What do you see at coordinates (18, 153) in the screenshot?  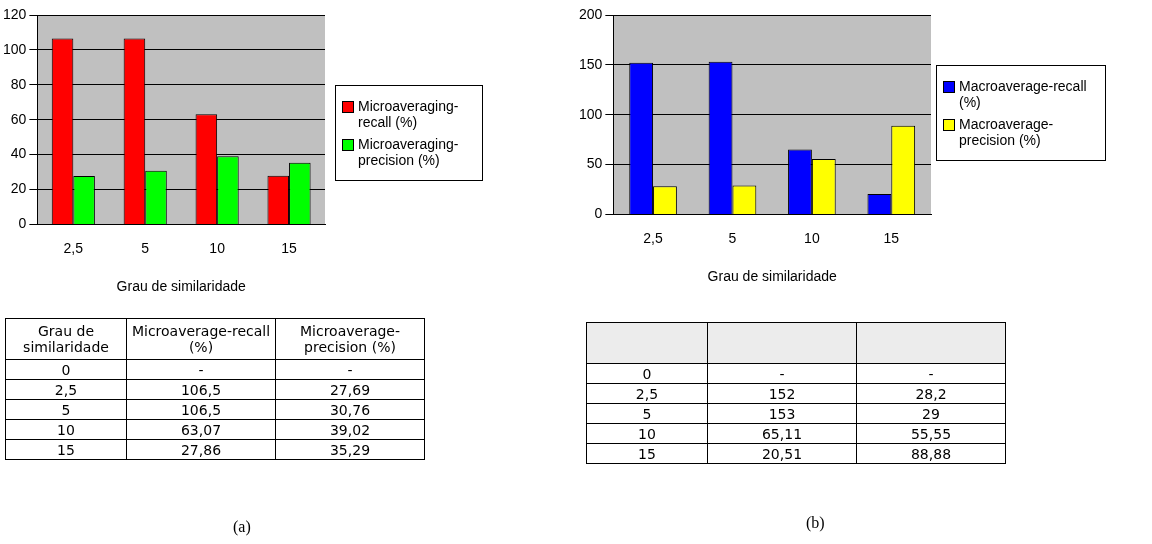 I see `y-tick-label: 40` at bounding box center [18, 153].